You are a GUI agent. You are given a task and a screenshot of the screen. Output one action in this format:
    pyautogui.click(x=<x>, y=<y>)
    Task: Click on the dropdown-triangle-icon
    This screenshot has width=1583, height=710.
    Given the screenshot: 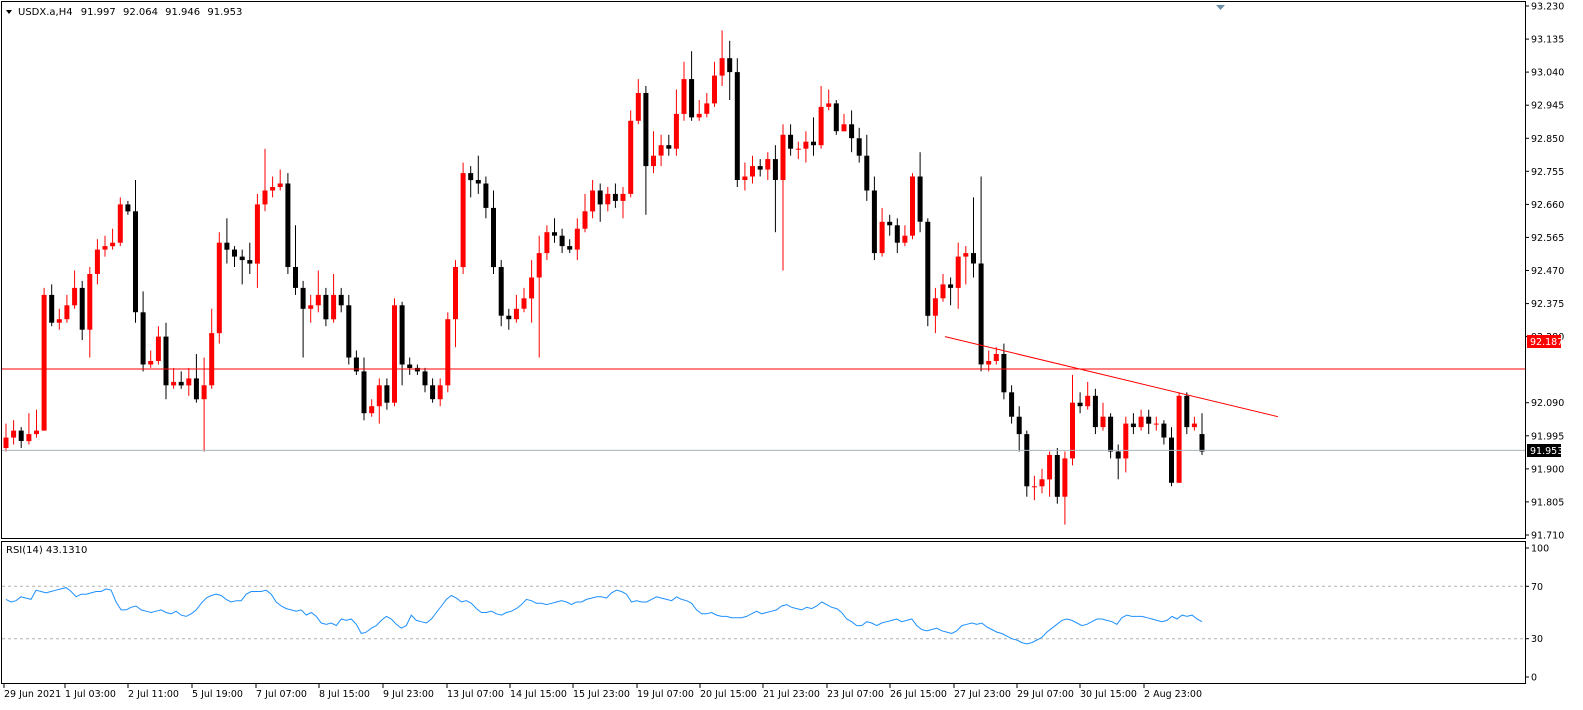 What is the action you would take?
    pyautogui.click(x=9, y=12)
    